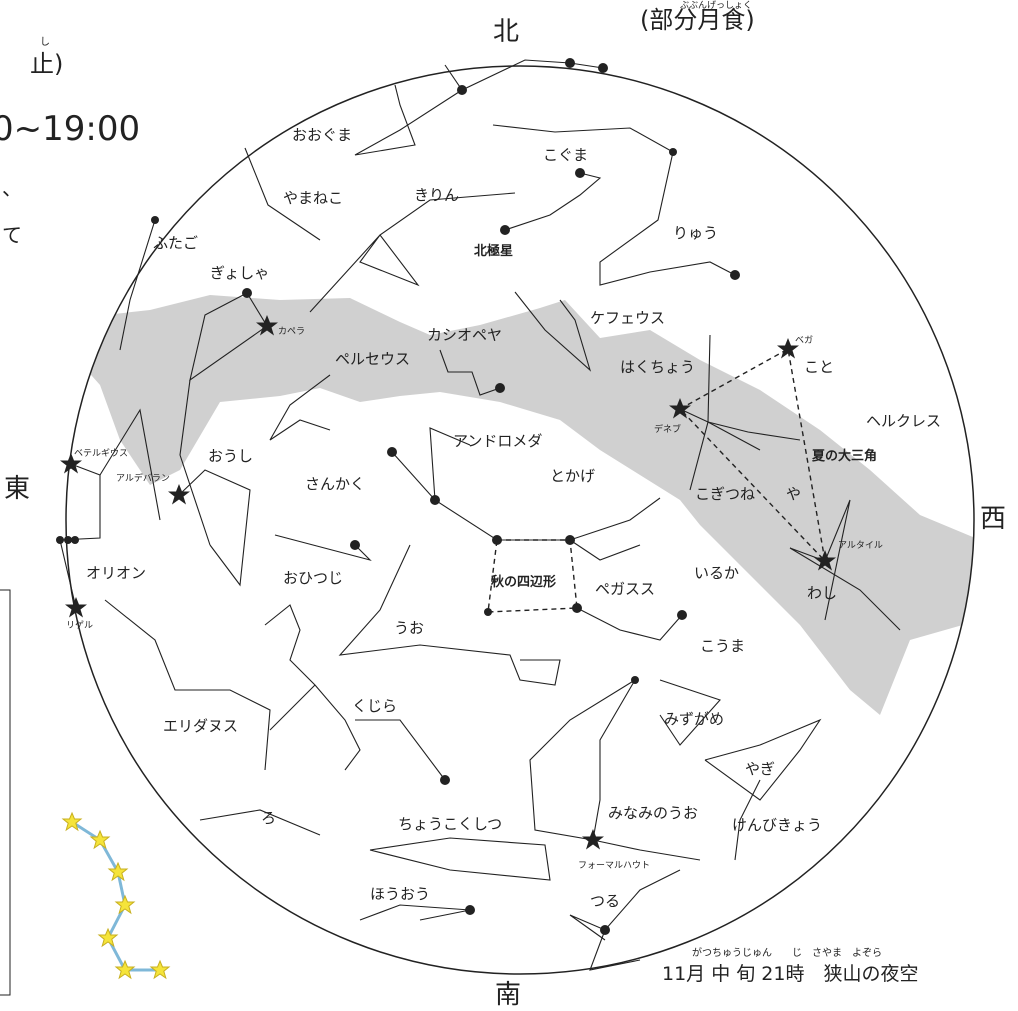  Describe the element at coordinates (5, 792) in the screenshot. I see `side-box` at that location.